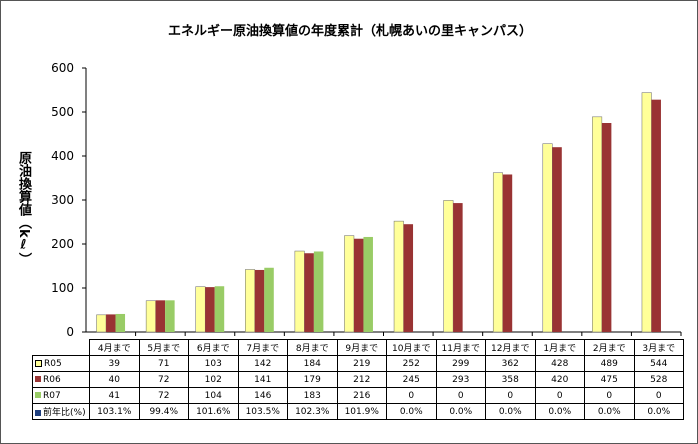 The height and width of the screenshot is (444, 698). What do you see at coordinates (510, 347) in the screenshot?
I see `category-label: 12月まで` at bounding box center [510, 347].